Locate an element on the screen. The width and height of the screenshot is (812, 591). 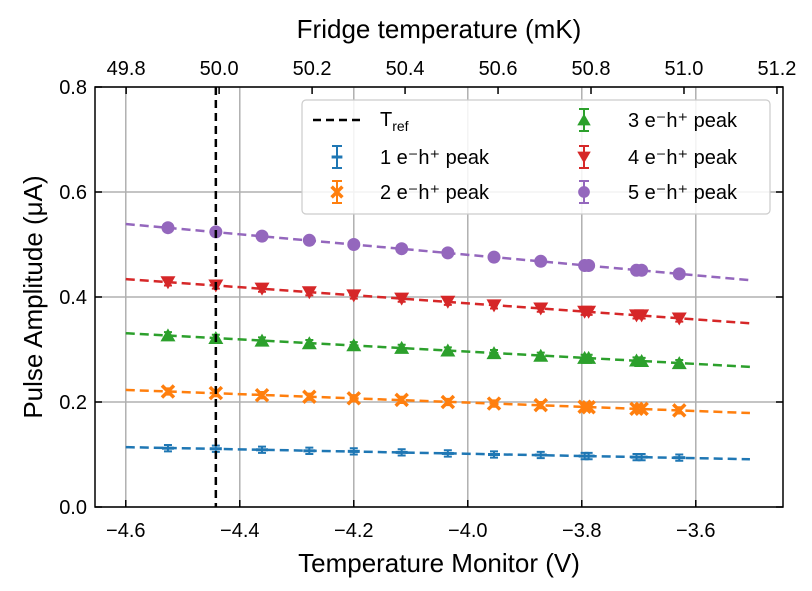
top-x-tick-label: 51.0 is located at coordinates (684, 69).